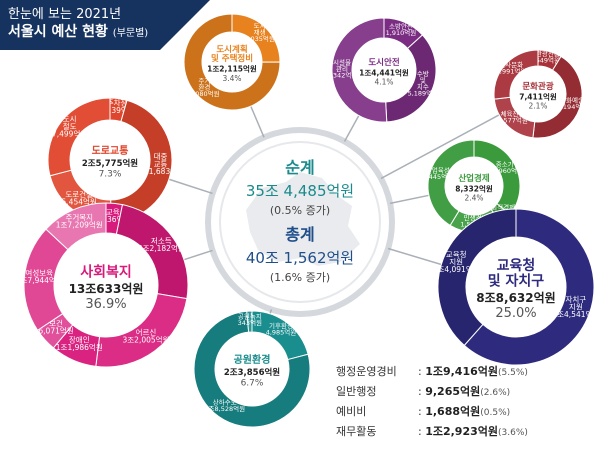  What do you see at coordinates (299, 234) in the screenshot?
I see `total-label: 총계` at bounding box center [299, 234].